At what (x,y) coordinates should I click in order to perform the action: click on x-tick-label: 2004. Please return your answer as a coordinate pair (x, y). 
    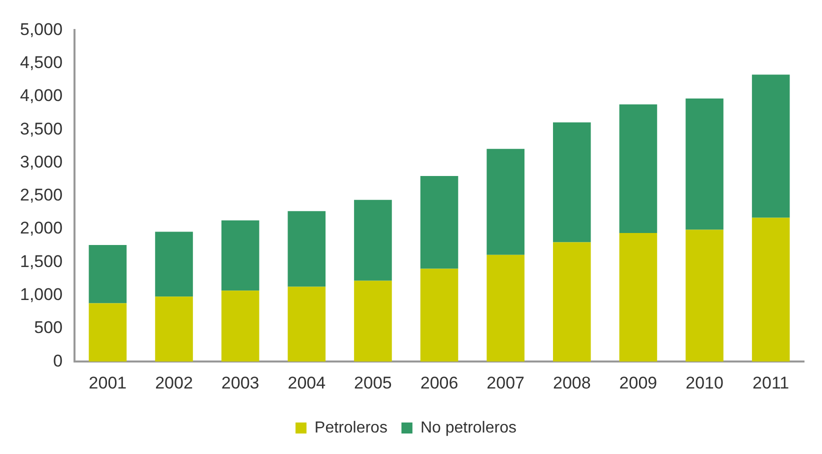
    Looking at the image, I should click on (307, 382).